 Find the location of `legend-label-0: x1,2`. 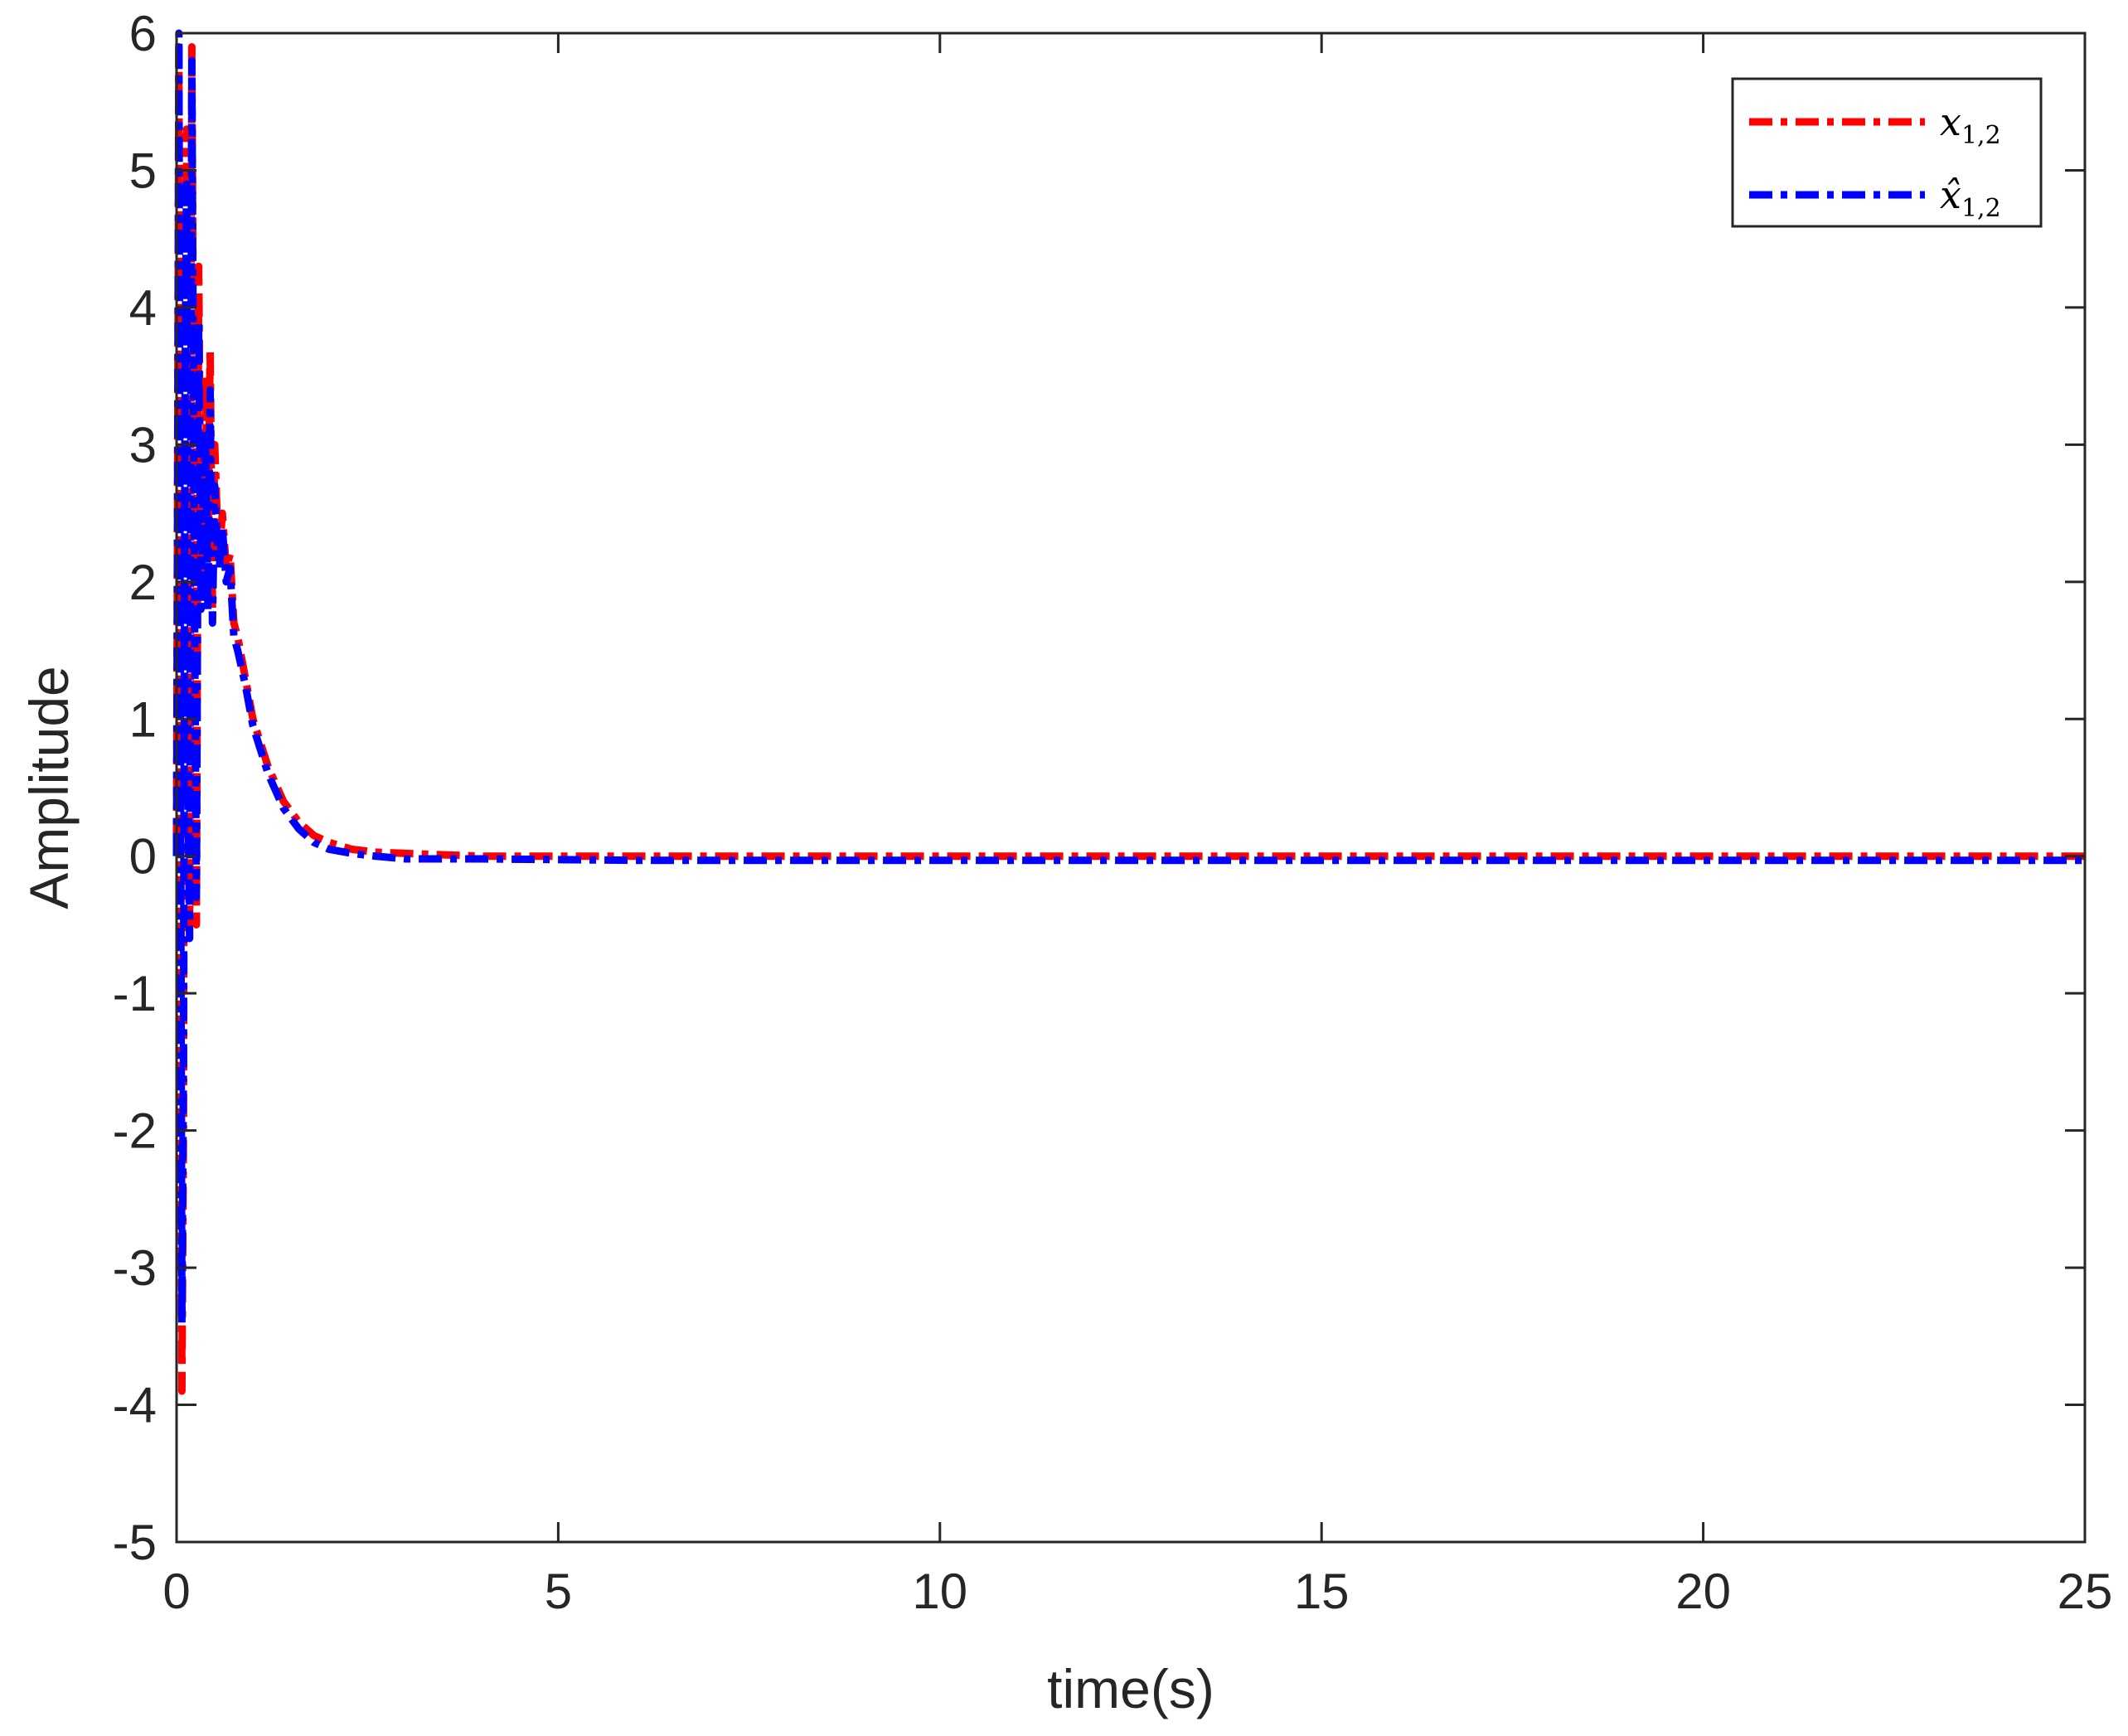

legend-label-0: x1,2 is located at coordinates (1970, 124).